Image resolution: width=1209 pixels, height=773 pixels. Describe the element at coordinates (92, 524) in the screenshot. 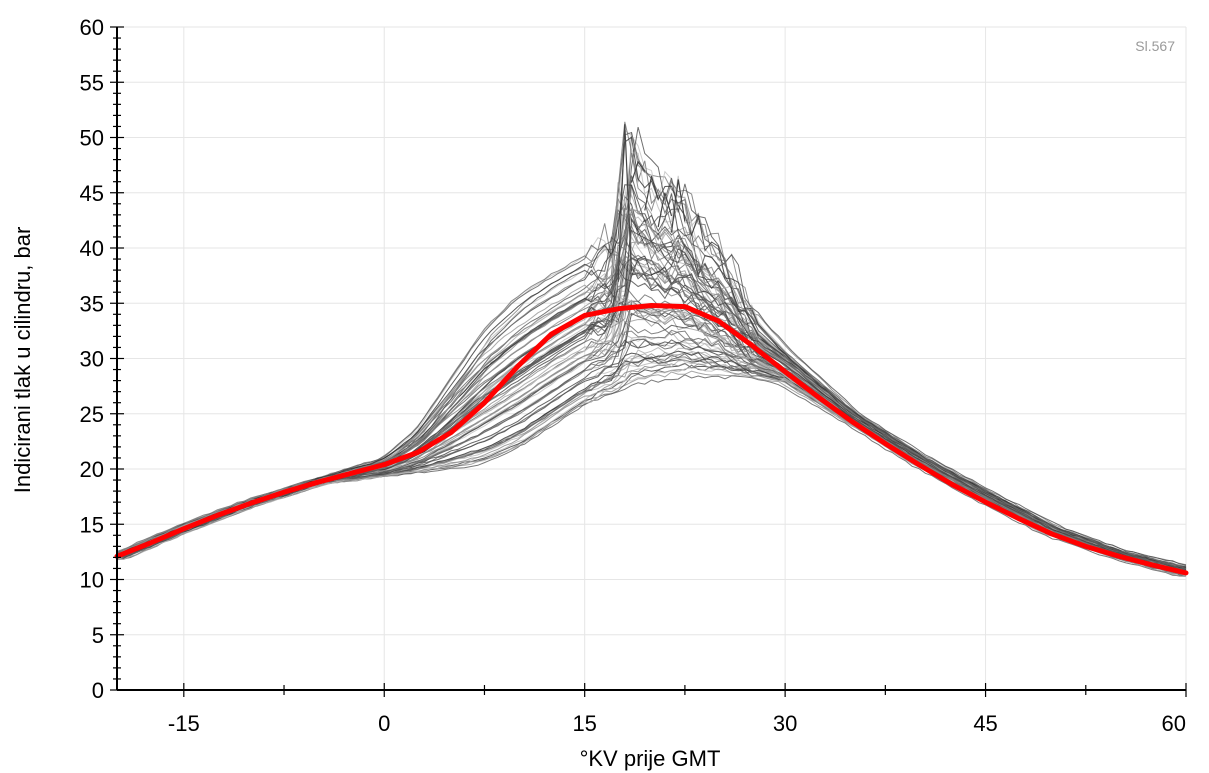

I see `y-tick-label: 15` at that location.